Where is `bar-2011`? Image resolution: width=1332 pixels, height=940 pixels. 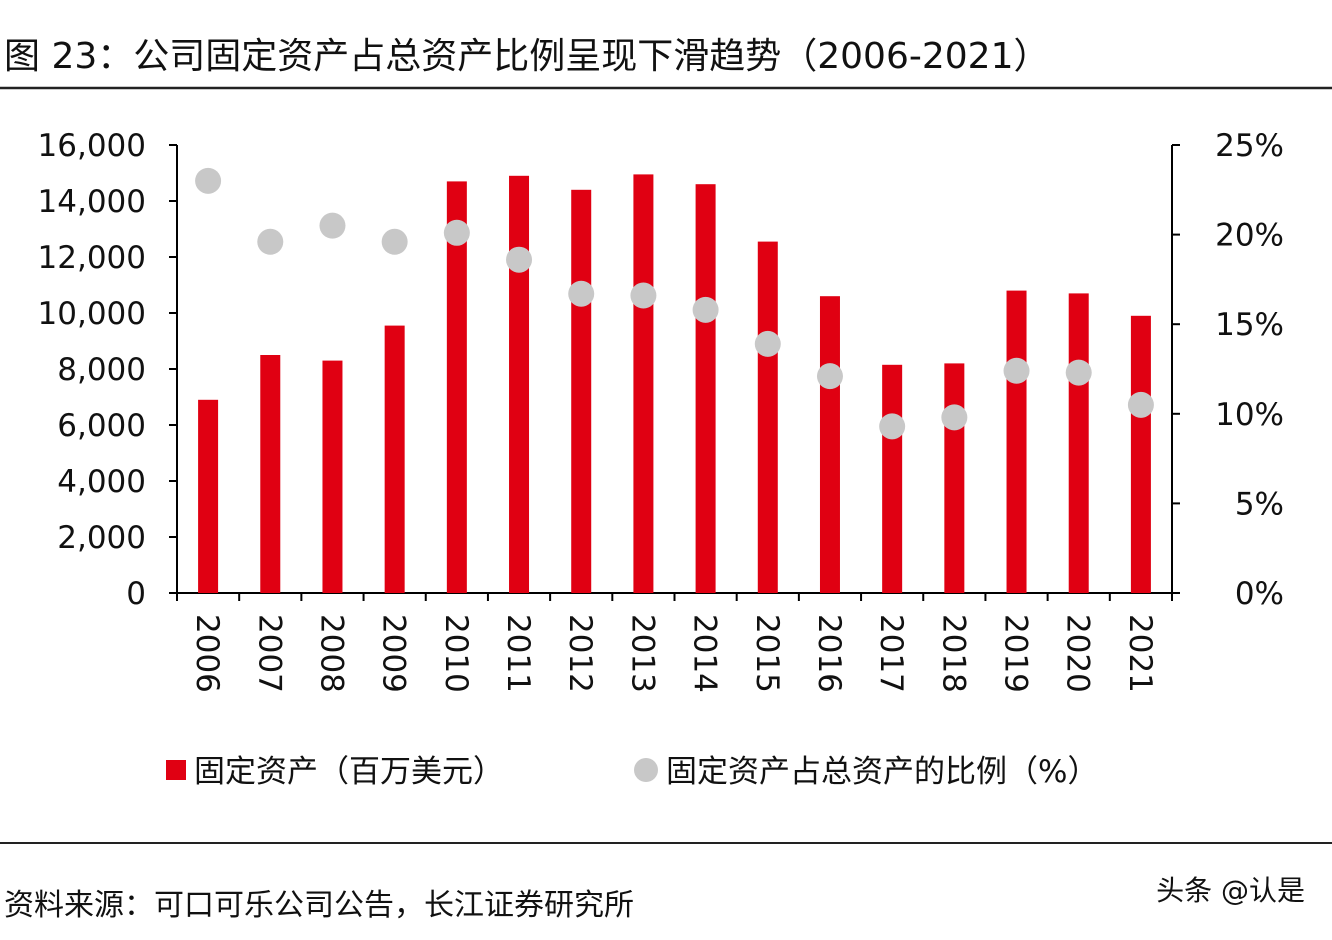 bar-2011 is located at coordinates (519, 384).